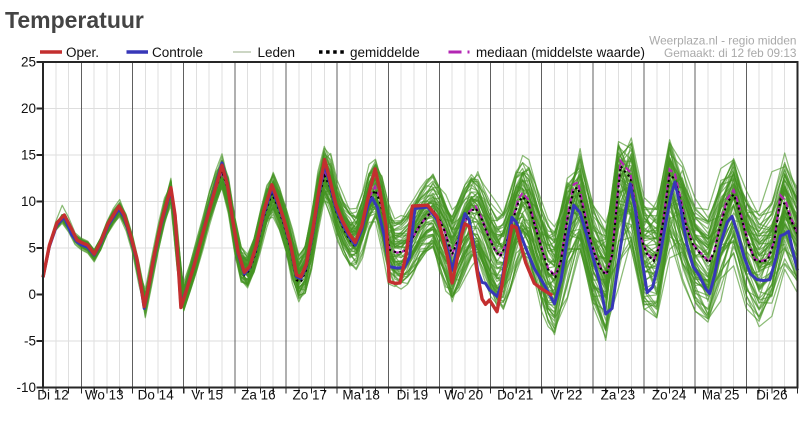 The width and height of the screenshot is (812, 429). Describe the element at coordinates (730, 53) in the screenshot. I see `svg-text: Gemaakt: di 12 feb 09:13` at that location.